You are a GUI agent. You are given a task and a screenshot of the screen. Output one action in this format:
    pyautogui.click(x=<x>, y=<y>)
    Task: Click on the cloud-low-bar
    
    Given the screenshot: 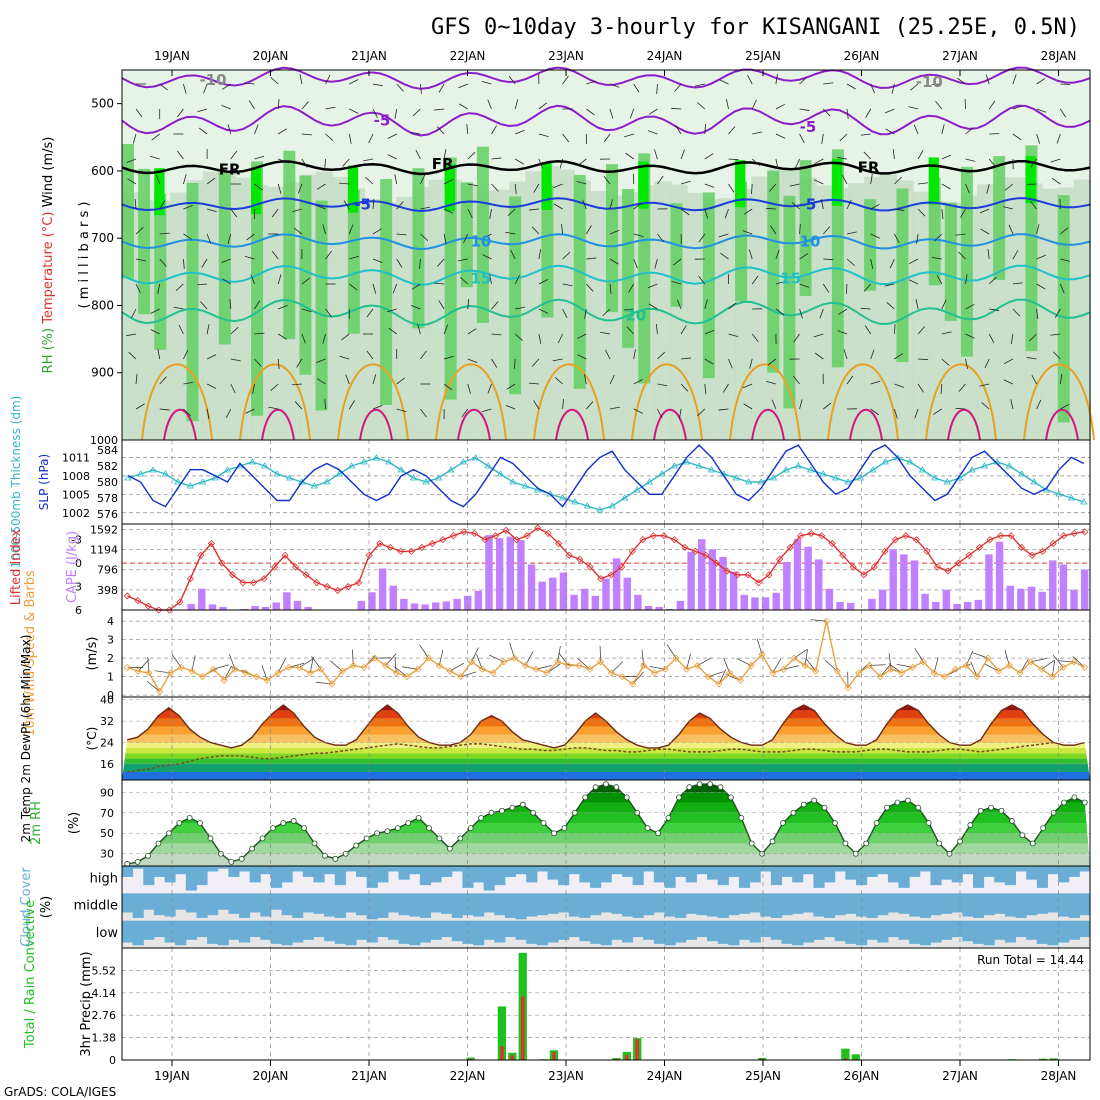 What is the action you would take?
    pyautogui.click(x=596, y=932)
    